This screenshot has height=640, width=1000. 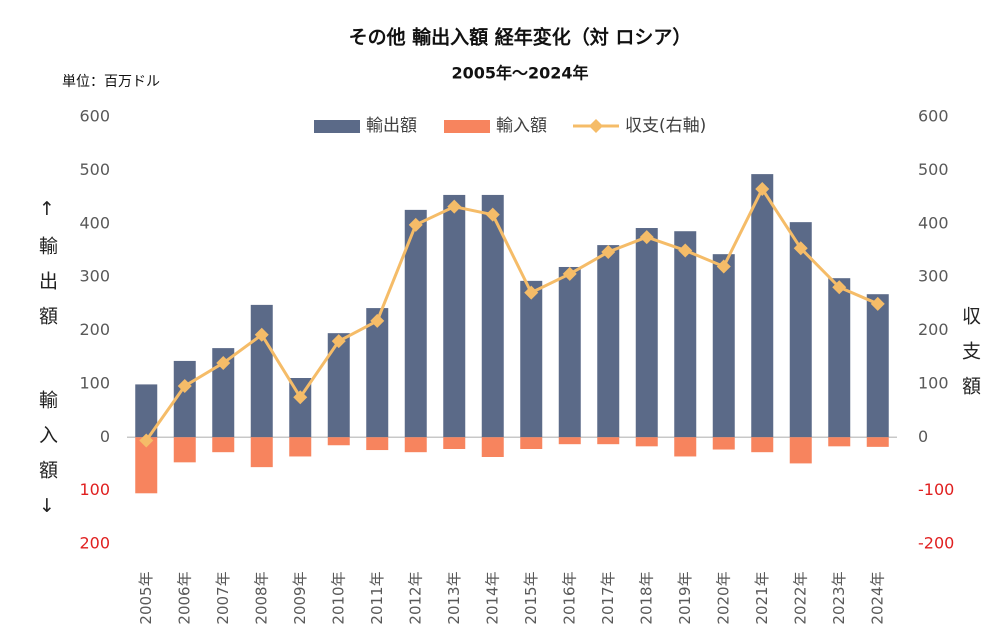 I want to click on y-axis-label-bottom: 輸入額↓, so click(x=47, y=461).